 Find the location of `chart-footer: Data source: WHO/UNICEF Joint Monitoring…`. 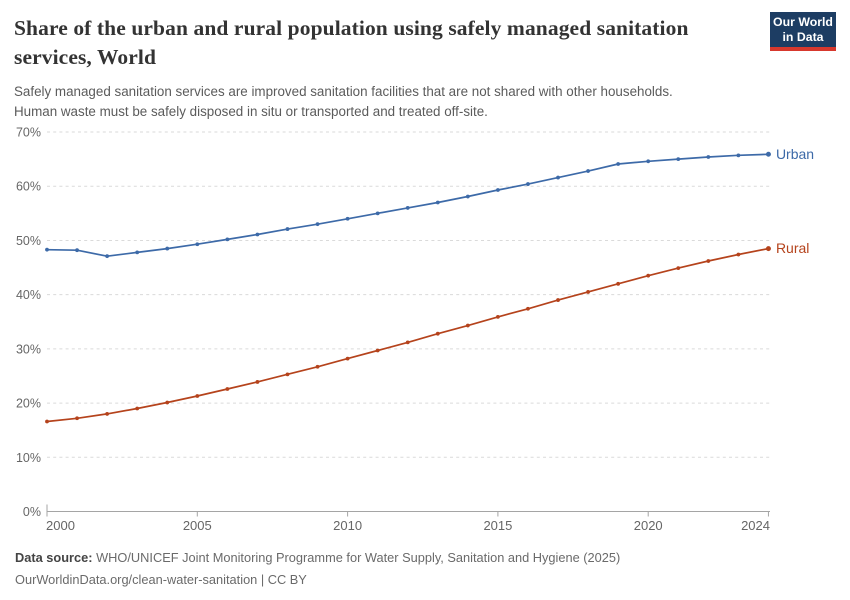

chart-footer: Data source: WHO/UNICEF Joint Monitoring… is located at coordinates (425, 568).